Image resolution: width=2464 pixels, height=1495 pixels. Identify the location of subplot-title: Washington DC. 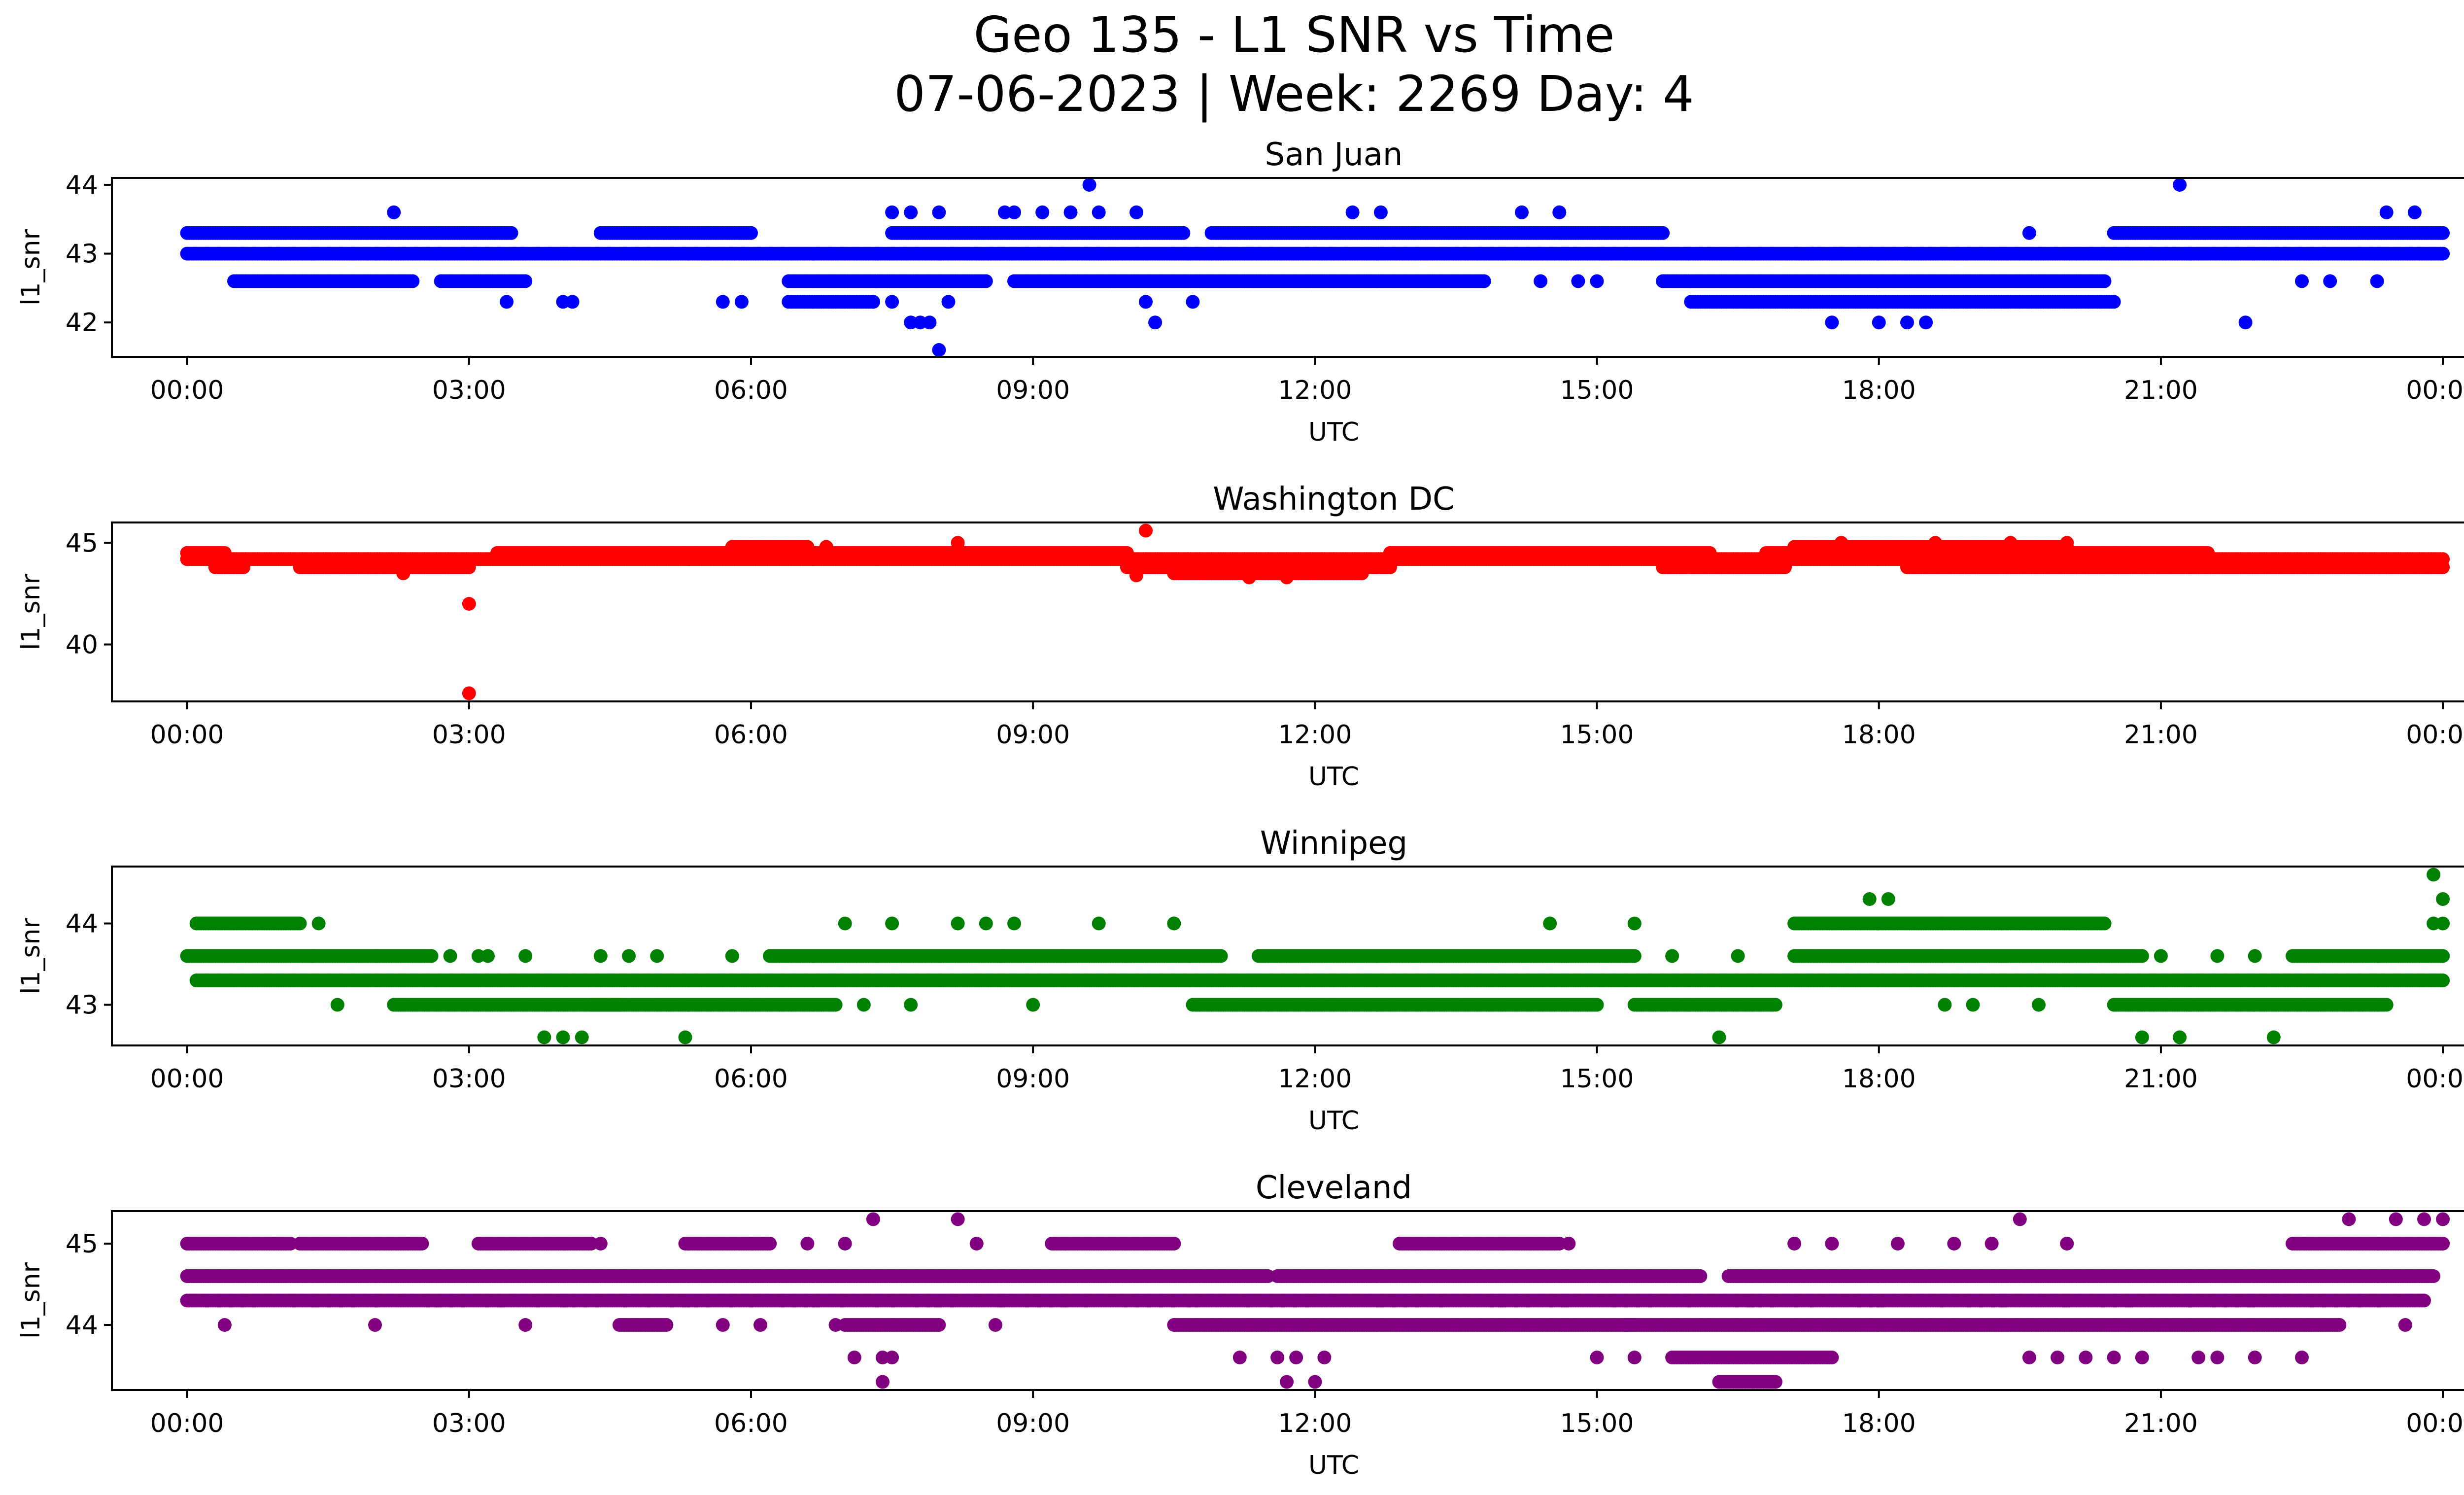
(1333, 499).